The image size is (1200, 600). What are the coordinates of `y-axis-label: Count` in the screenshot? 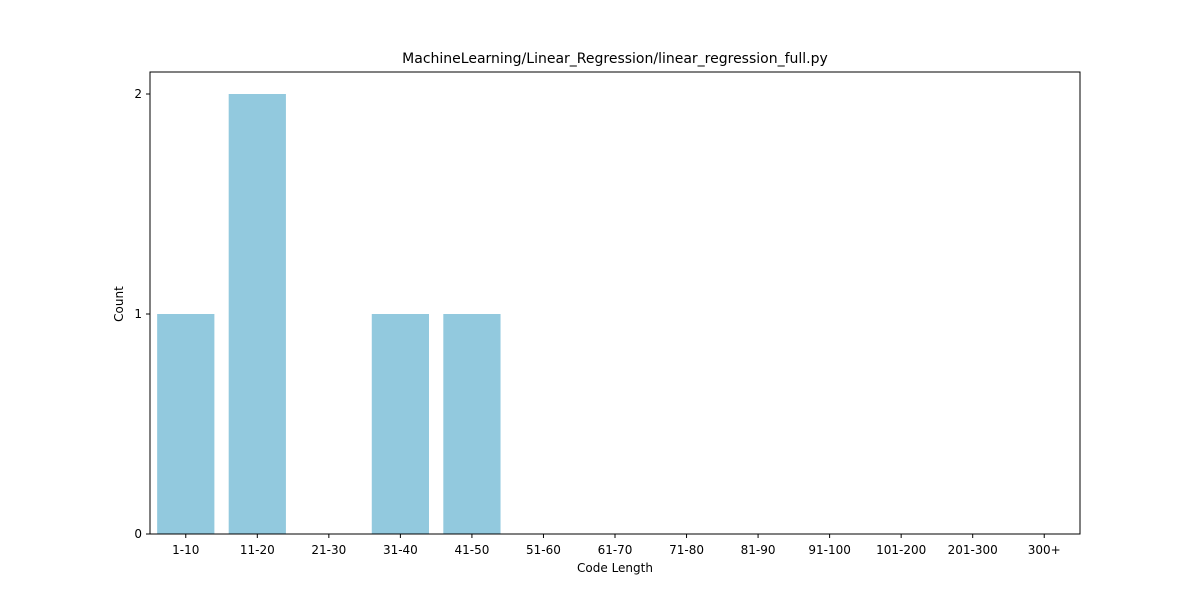 It's located at (119, 304).